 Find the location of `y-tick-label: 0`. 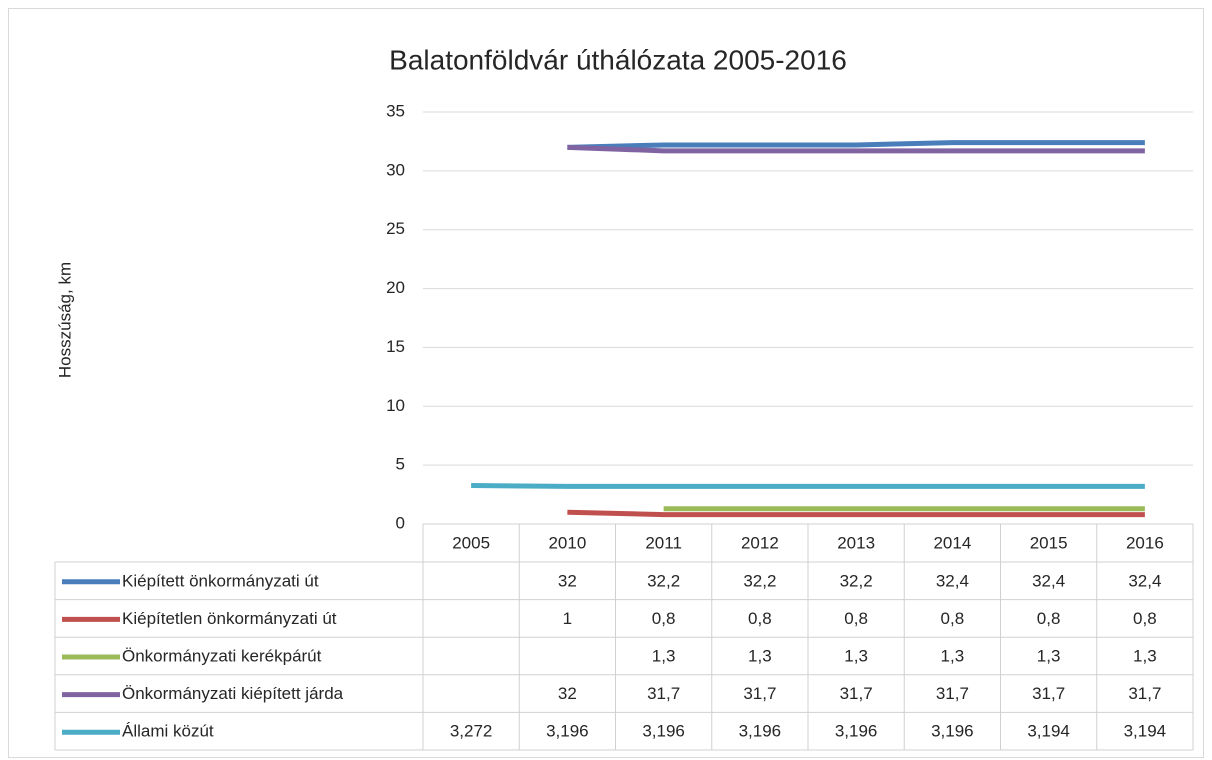

y-tick-label: 0 is located at coordinates (400, 522).